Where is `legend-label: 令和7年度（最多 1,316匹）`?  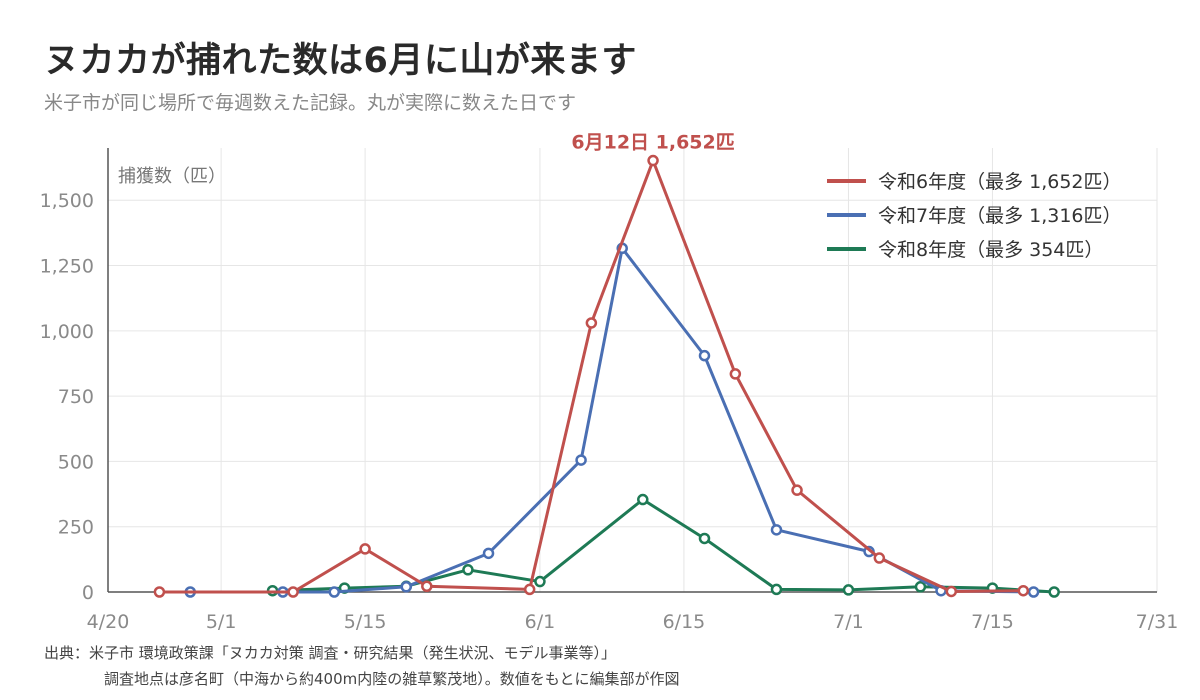
legend-label: 令和7年度（最多 1,316匹） is located at coordinates (1000, 216).